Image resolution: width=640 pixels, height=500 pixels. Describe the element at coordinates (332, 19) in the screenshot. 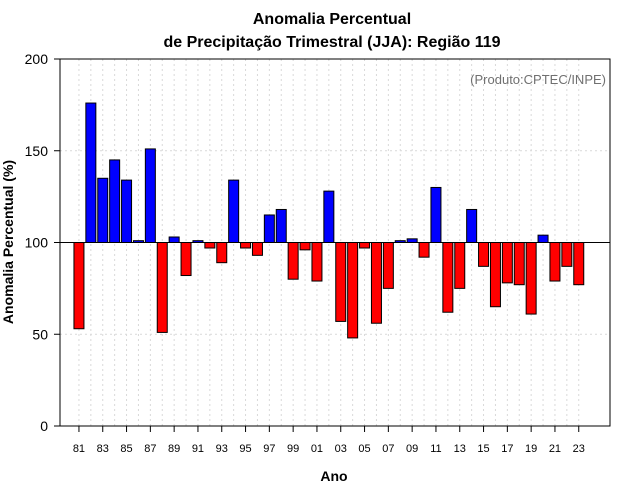

I see `chart-title-line1: Anomalia Percentual` at that location.